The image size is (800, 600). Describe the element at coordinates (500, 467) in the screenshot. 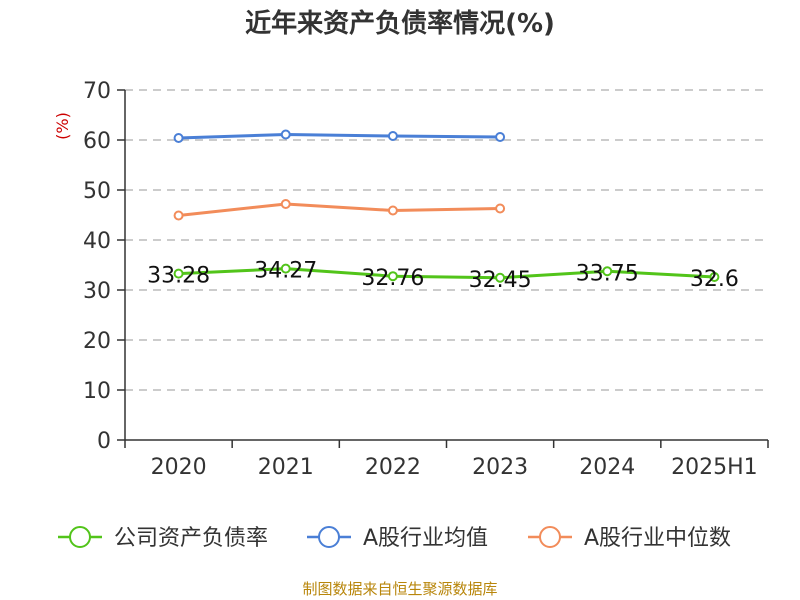

I see `x-tick-label: 2023` at that location.